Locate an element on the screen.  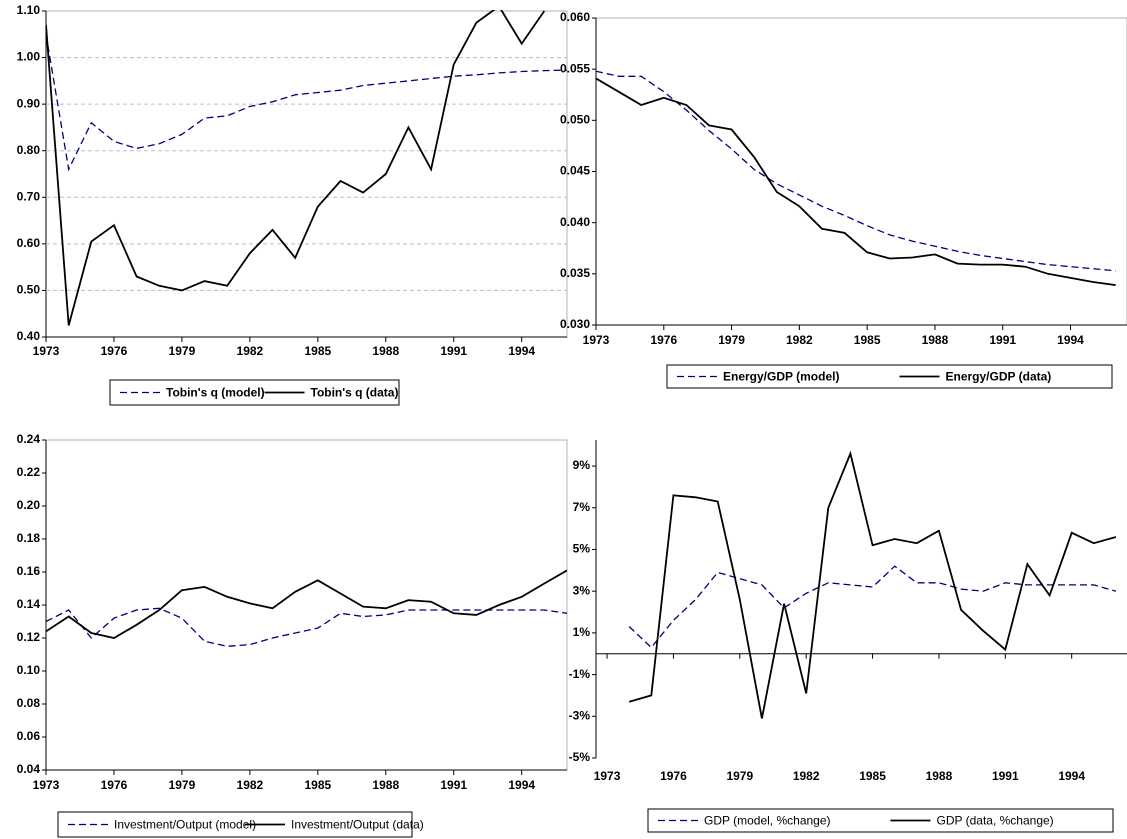
y-tick-label: 0.035 is located at coordinates (575, 273).